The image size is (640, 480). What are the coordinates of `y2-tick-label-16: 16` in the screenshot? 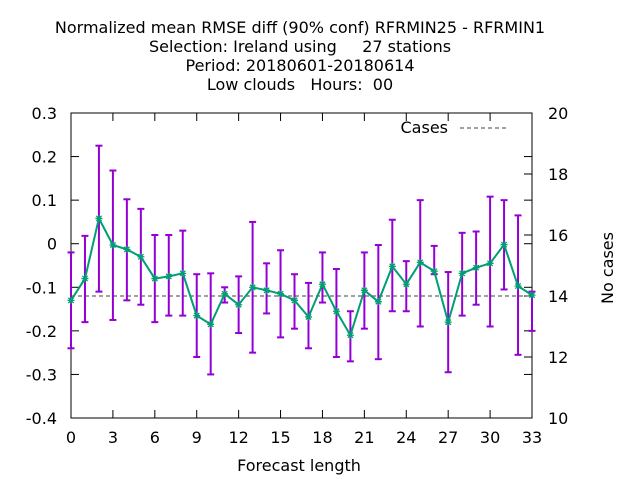 It's located at (558, 235).